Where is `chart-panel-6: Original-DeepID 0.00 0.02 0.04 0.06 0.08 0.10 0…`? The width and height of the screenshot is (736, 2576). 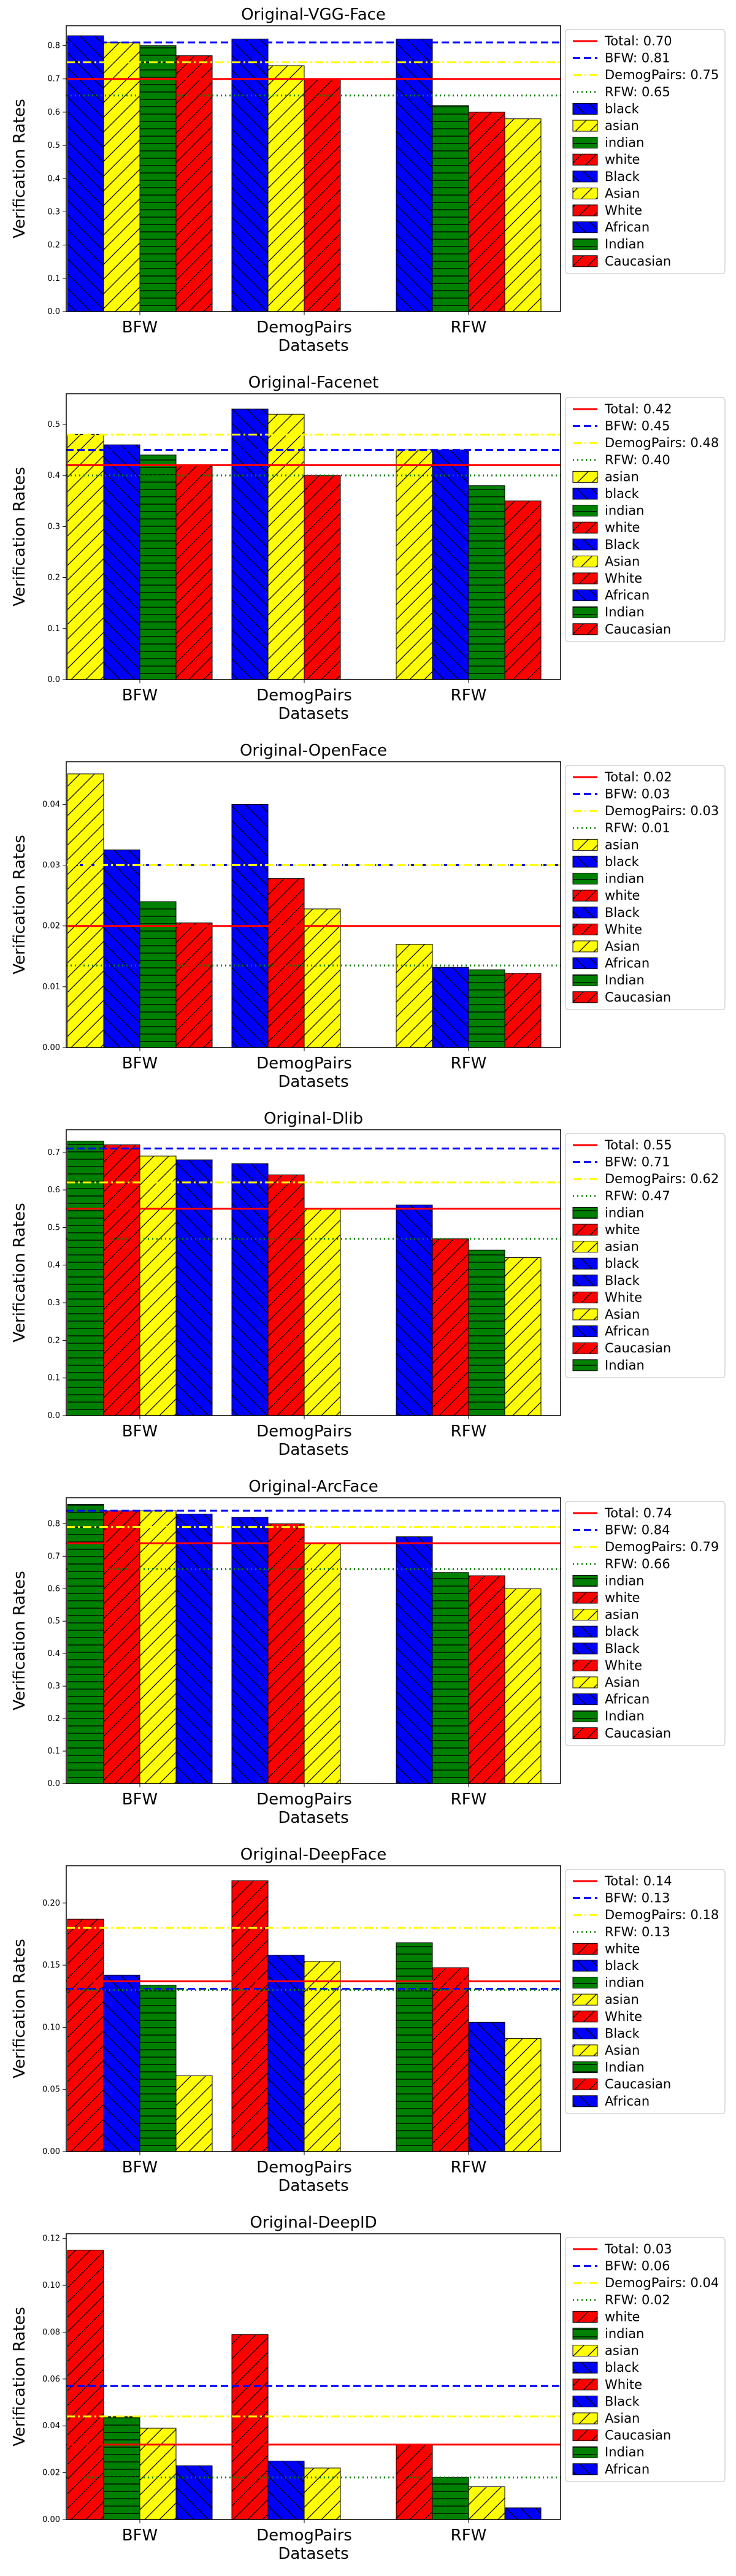 chart-panel-6: Original-DeepID 0.00 0.02 0.04 0.06 0.08 0.10 0… is located at coordinates (368, 2388).